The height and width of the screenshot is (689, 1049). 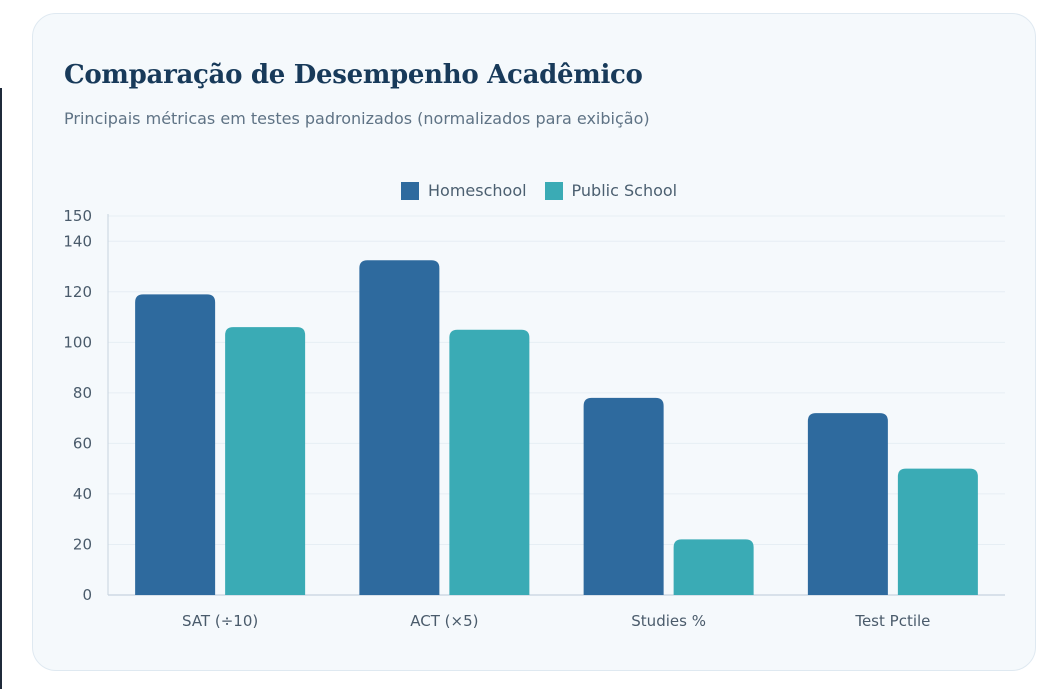 I want to click on x-tick-label: Studies %, so click(x=668, y=621).